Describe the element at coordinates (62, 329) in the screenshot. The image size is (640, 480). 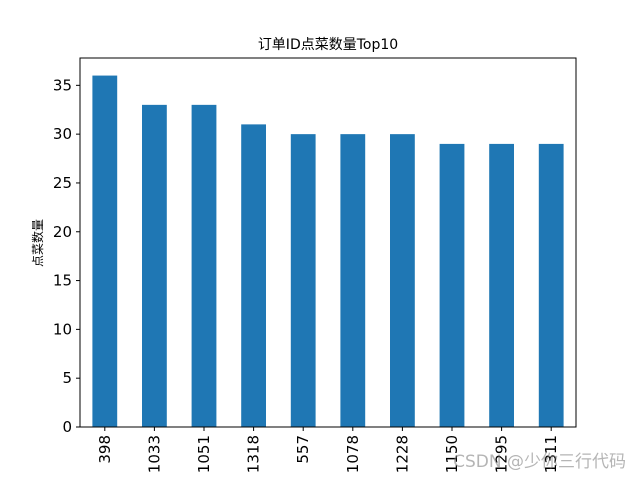
I see `y-tick-label: 10` at that location.